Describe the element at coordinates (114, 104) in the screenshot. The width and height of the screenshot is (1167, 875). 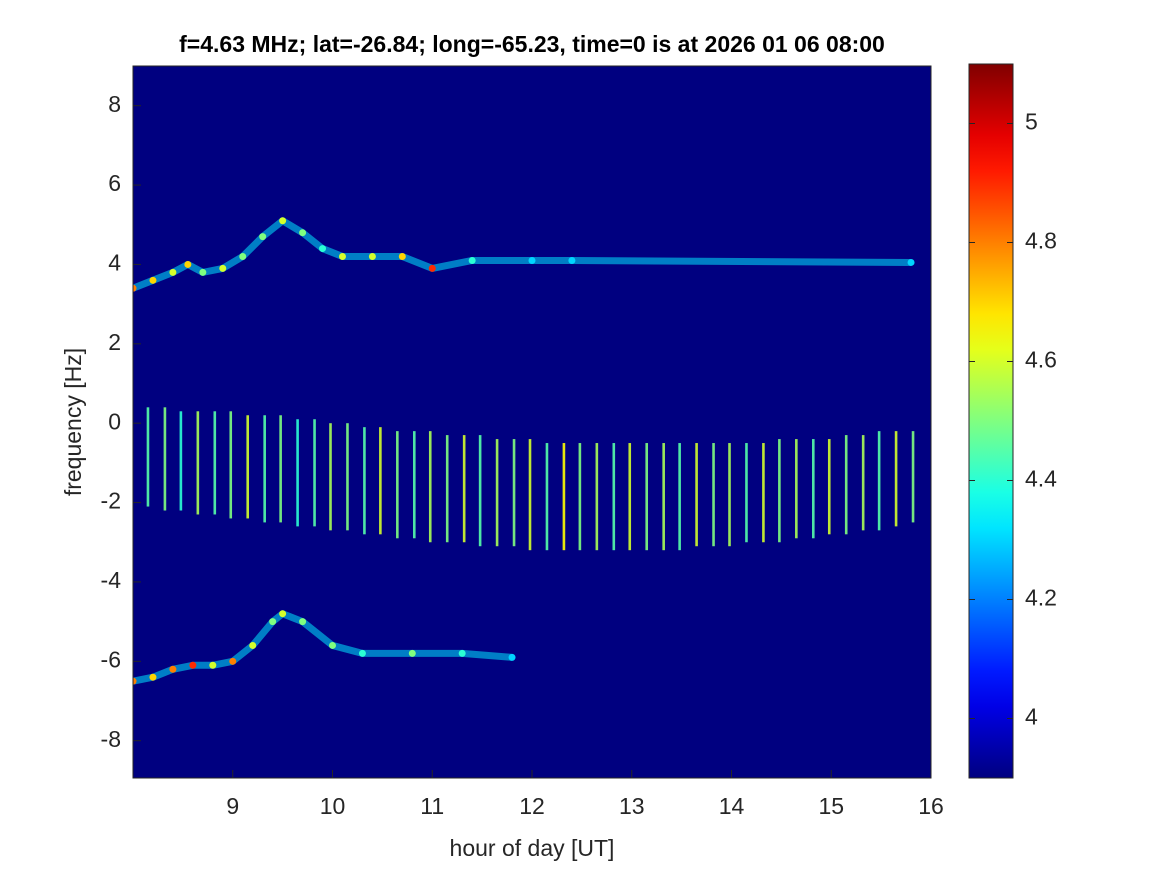
I see `y-tick-label: 8` at that location.